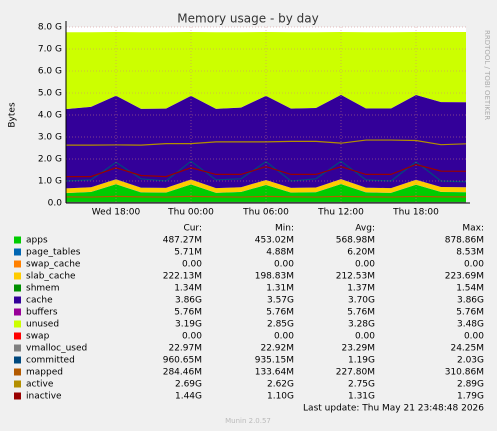 This screenshot has height=431, width=497. Describe the element at coordinates (182, 277) in the screenshot. I see `legend-value: 222.13M` at that location.